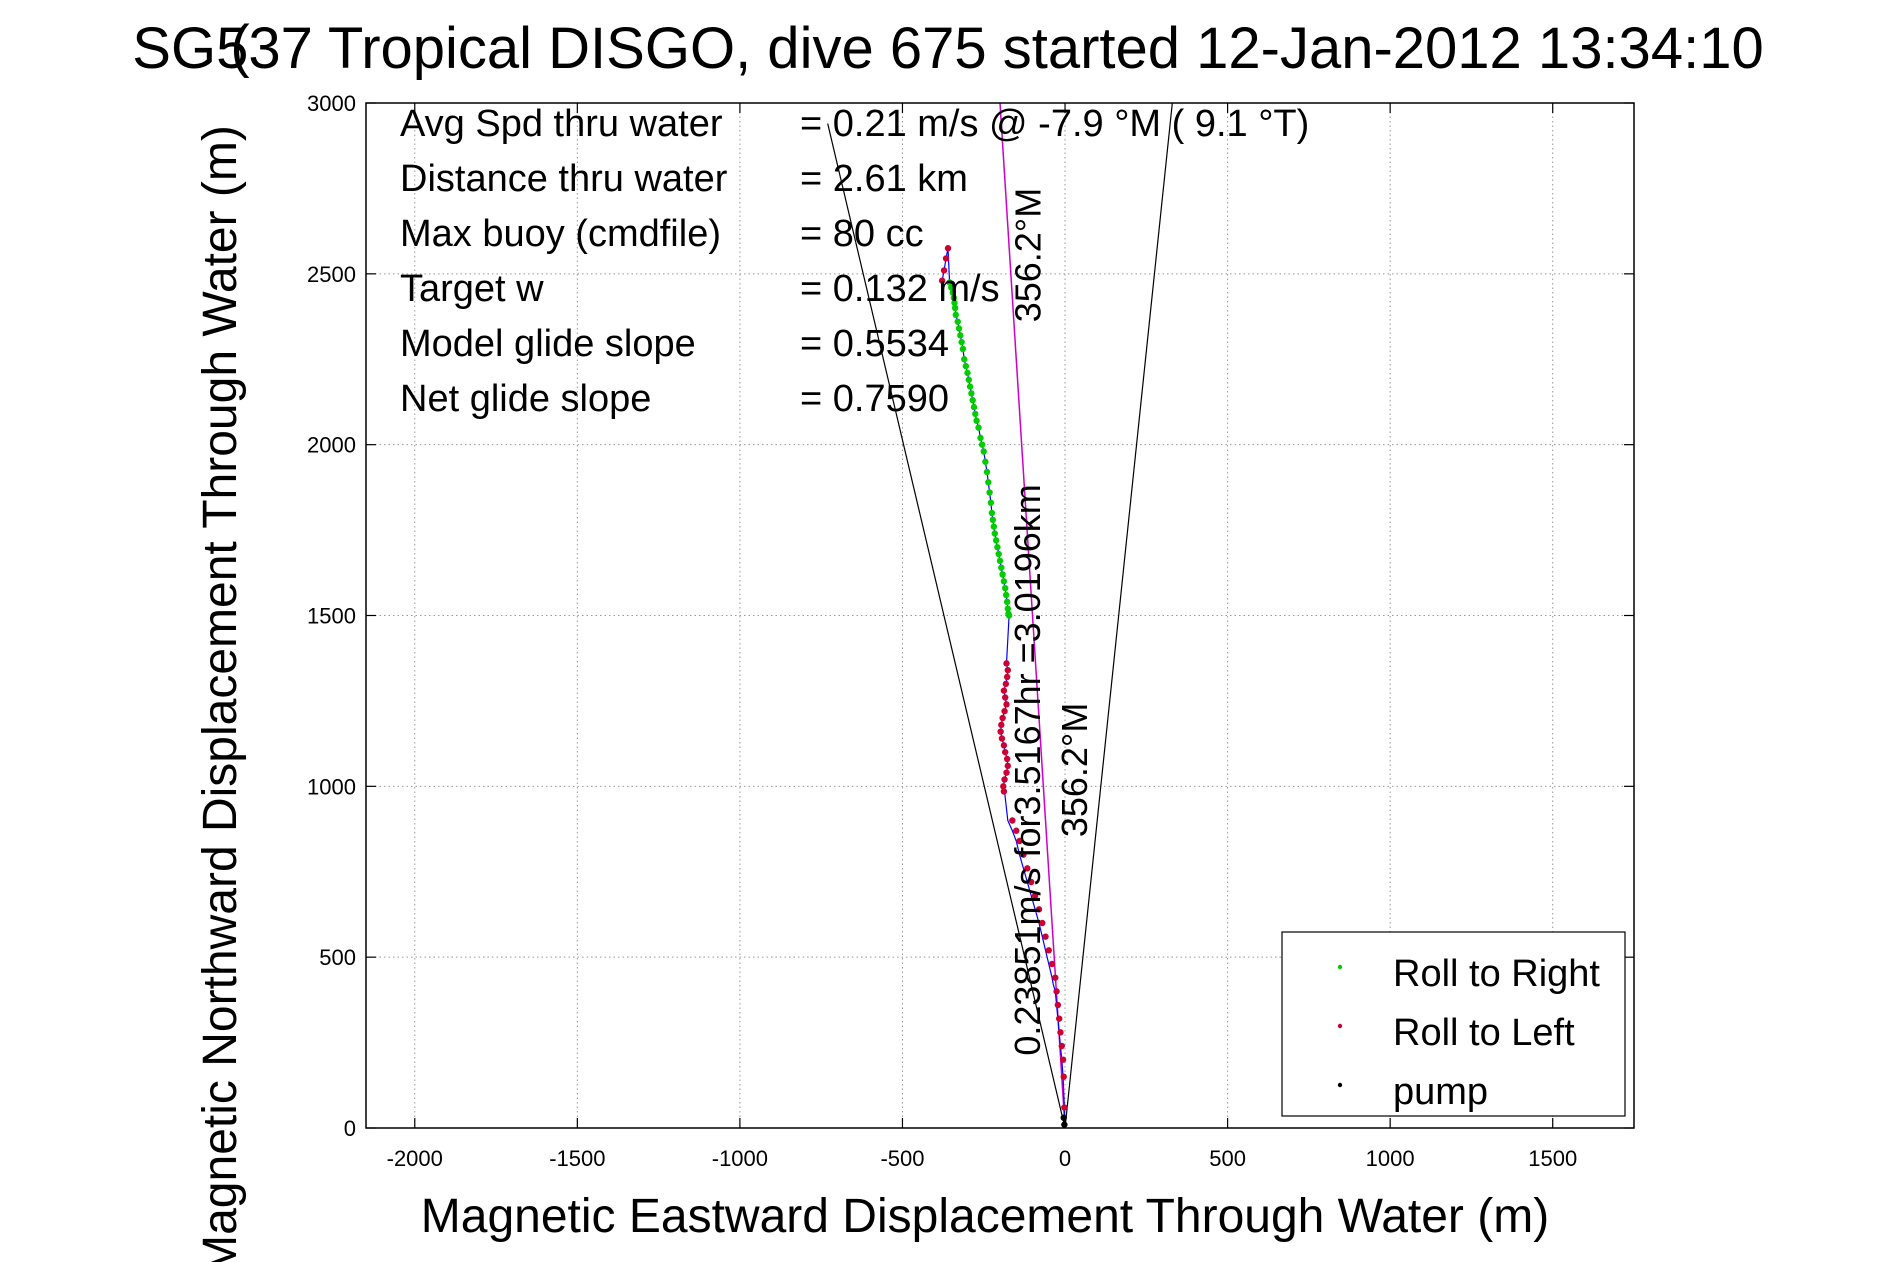 Image resolution: width=1891 pixels, height=1262 pixels. I want to click on y-tick-label-1: 500, so click(337, 957).